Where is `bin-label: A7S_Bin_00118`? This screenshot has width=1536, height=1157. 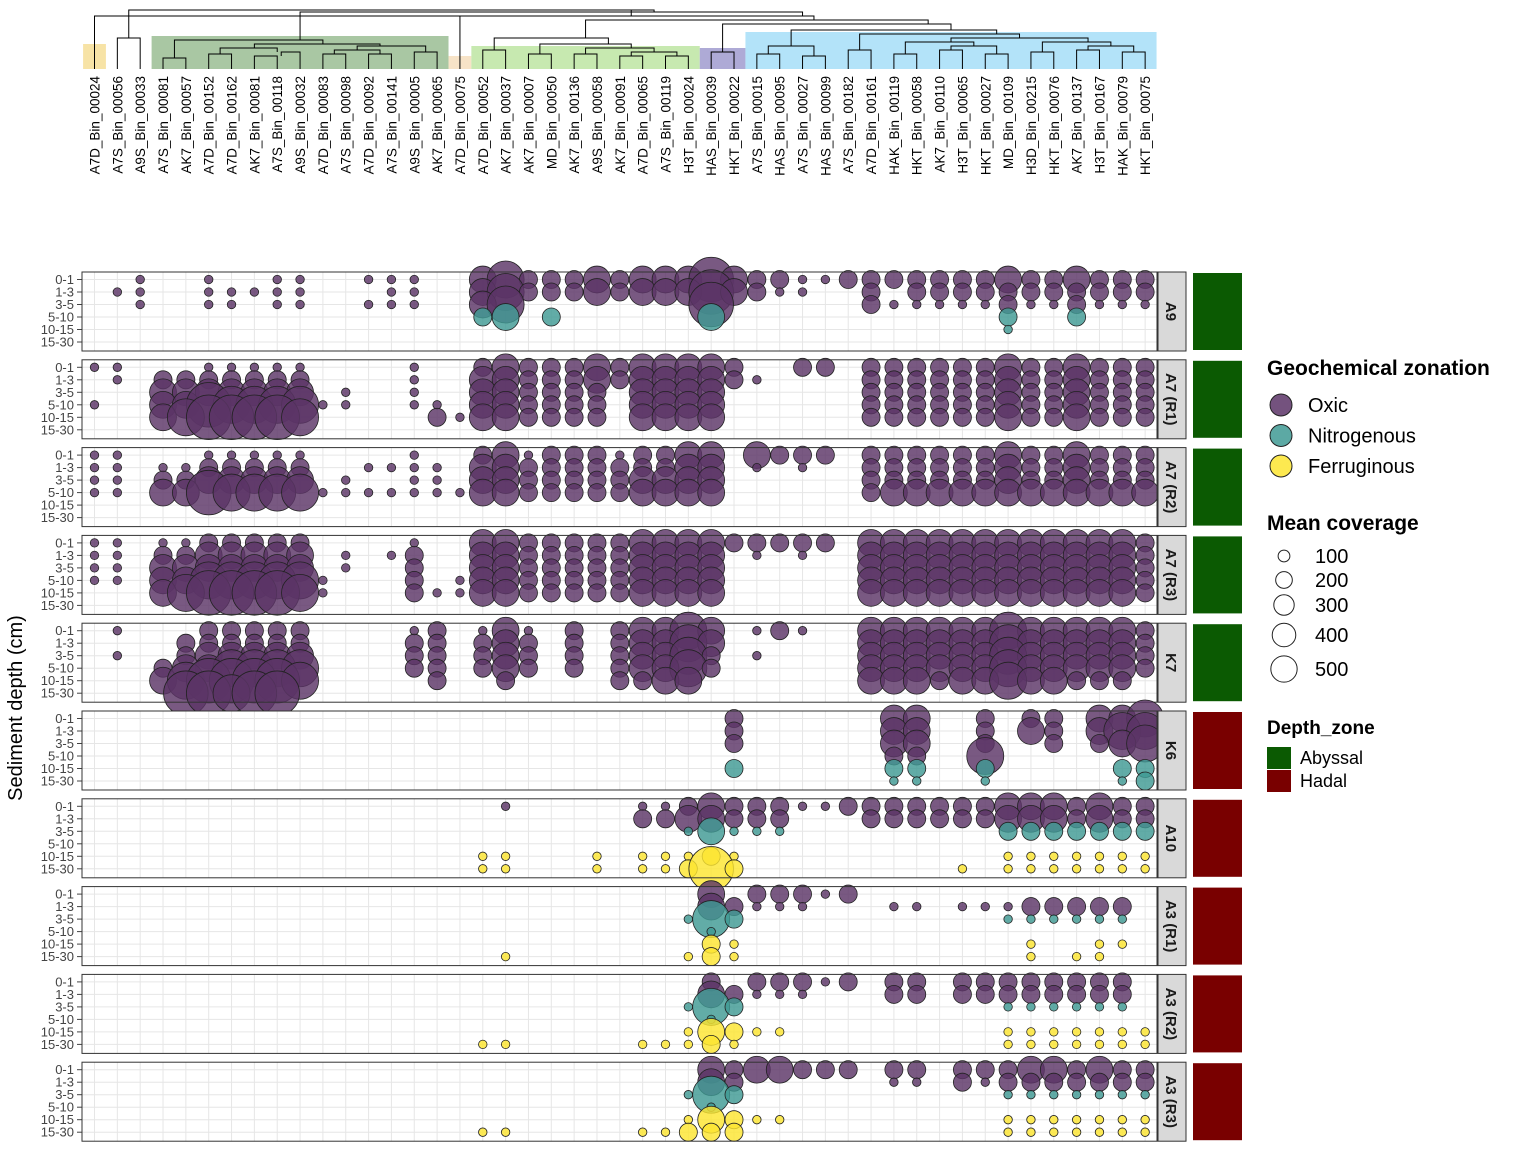 bin-label: A7S_Bin_00118 is located at coordinates (277, 124).